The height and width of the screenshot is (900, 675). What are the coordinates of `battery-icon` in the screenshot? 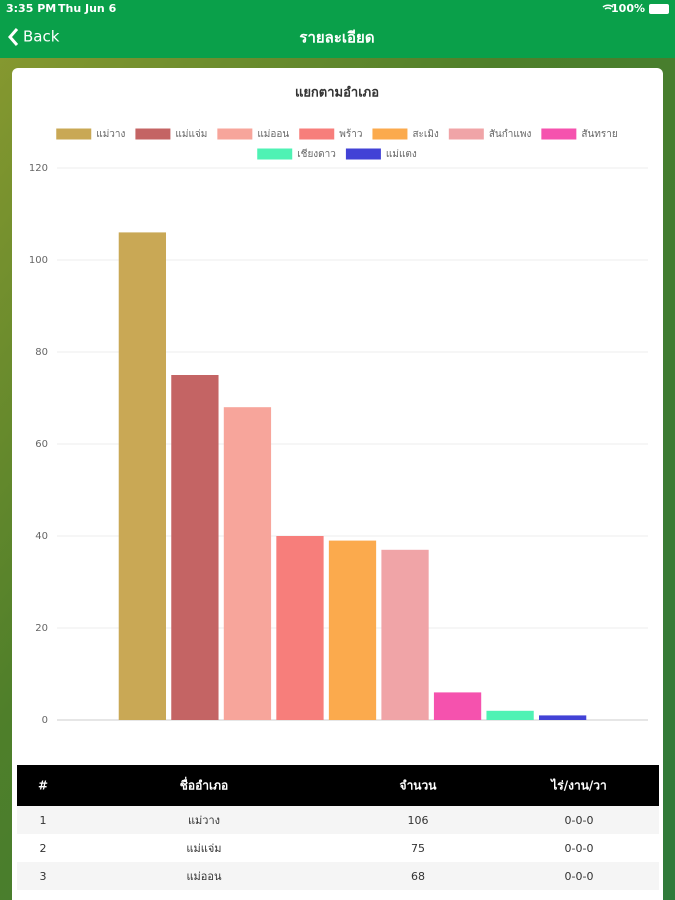 It's located at (659, 9).